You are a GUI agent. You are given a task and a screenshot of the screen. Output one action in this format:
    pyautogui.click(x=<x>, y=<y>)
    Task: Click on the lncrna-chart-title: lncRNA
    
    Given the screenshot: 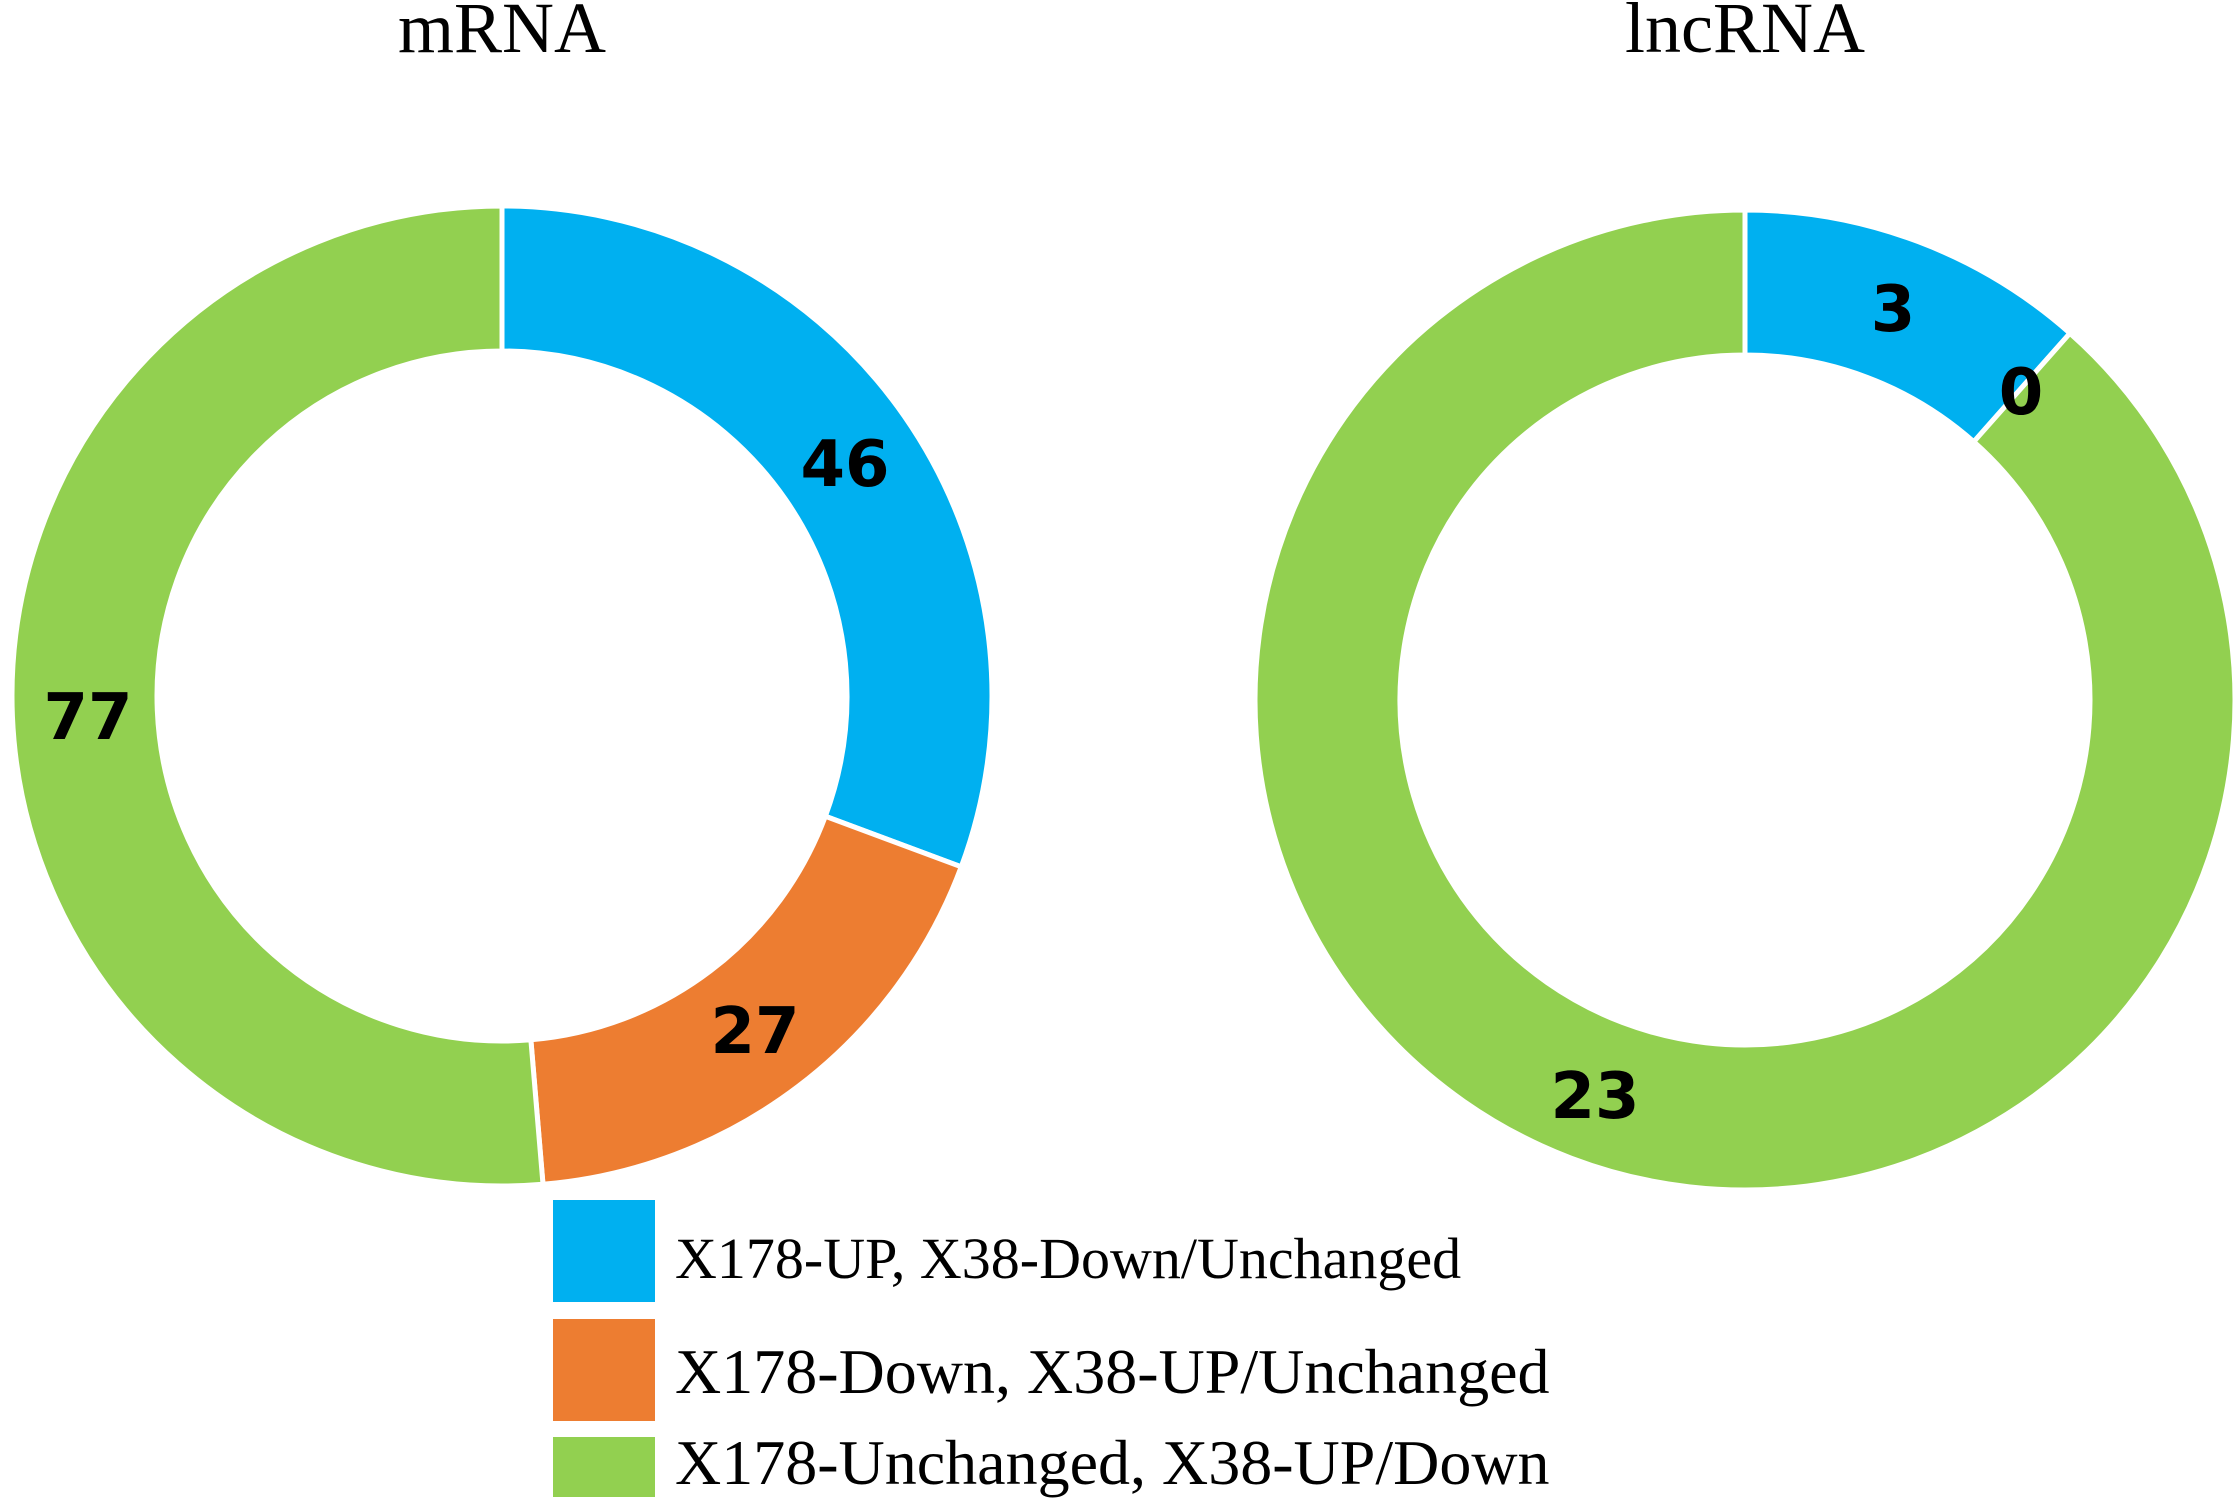 What is the action you would take?
    pyautogui.click(x=1745, y=34)
    